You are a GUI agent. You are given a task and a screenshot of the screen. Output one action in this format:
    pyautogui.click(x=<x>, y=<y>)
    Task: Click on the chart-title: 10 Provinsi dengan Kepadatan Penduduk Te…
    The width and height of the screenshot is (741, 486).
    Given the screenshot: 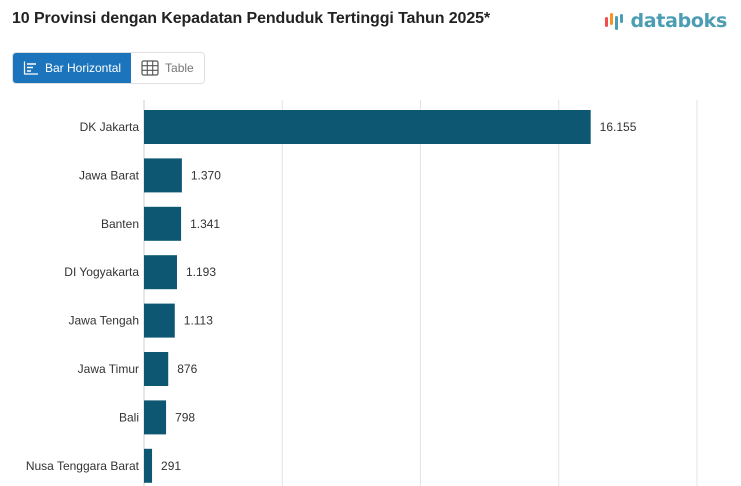 What is the action you would take?
    pyautogui.click(x=251, y=18)
    